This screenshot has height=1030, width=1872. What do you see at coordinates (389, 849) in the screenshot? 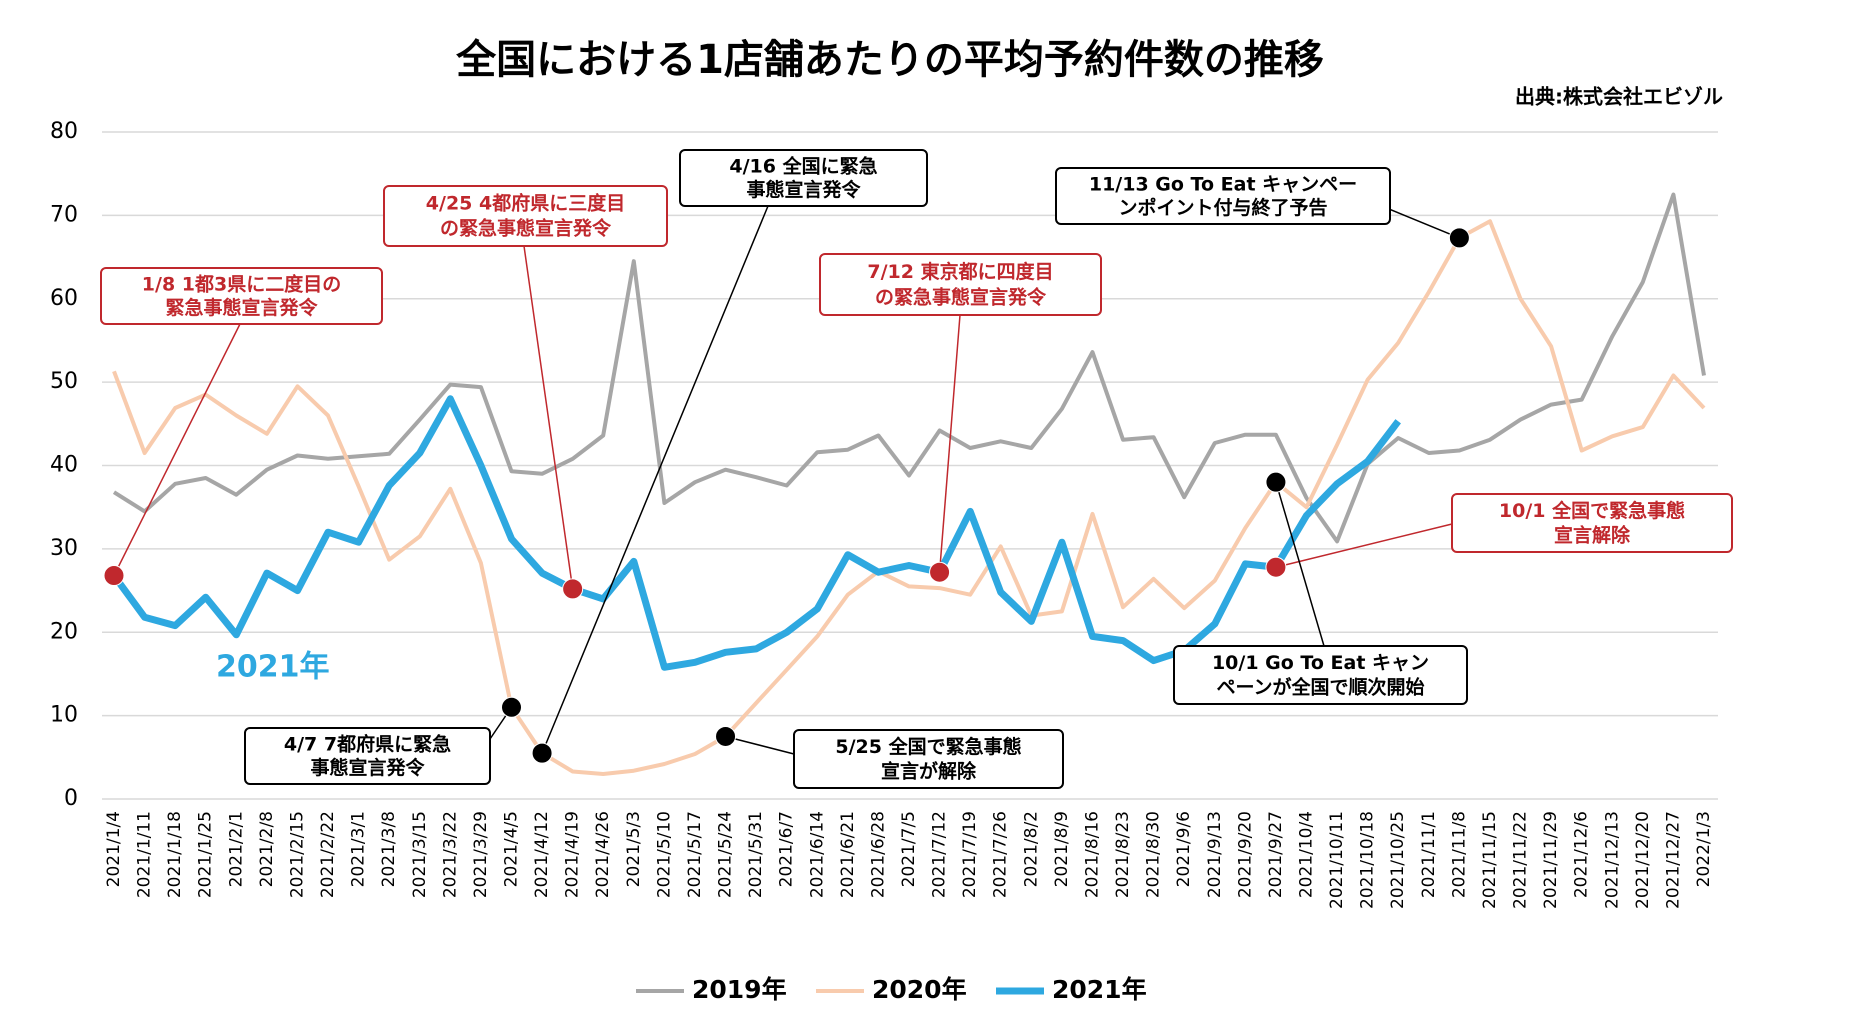
I see `x-tick-label: 2021/3/8` at bounding box center [389, 849].